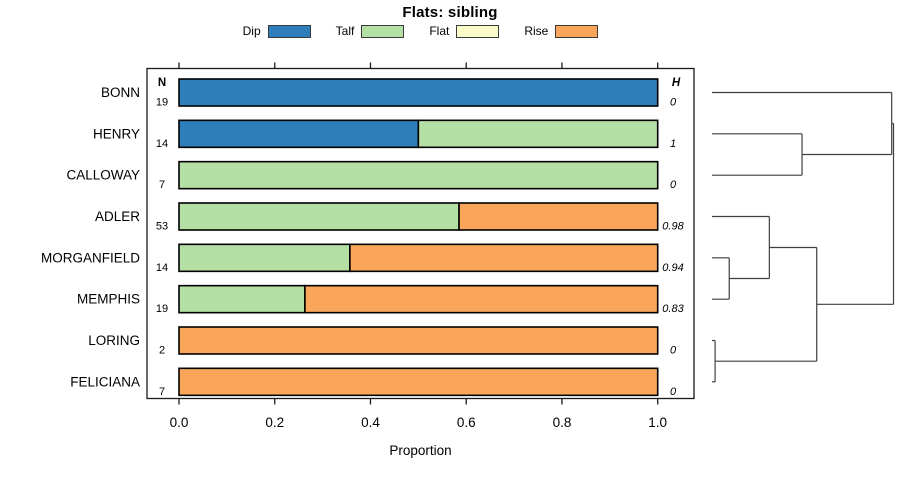 Image resolution: width=900 pixels, height=480 pixels. I want to click on bar-segment-bonn-dip, so click(418, 92).